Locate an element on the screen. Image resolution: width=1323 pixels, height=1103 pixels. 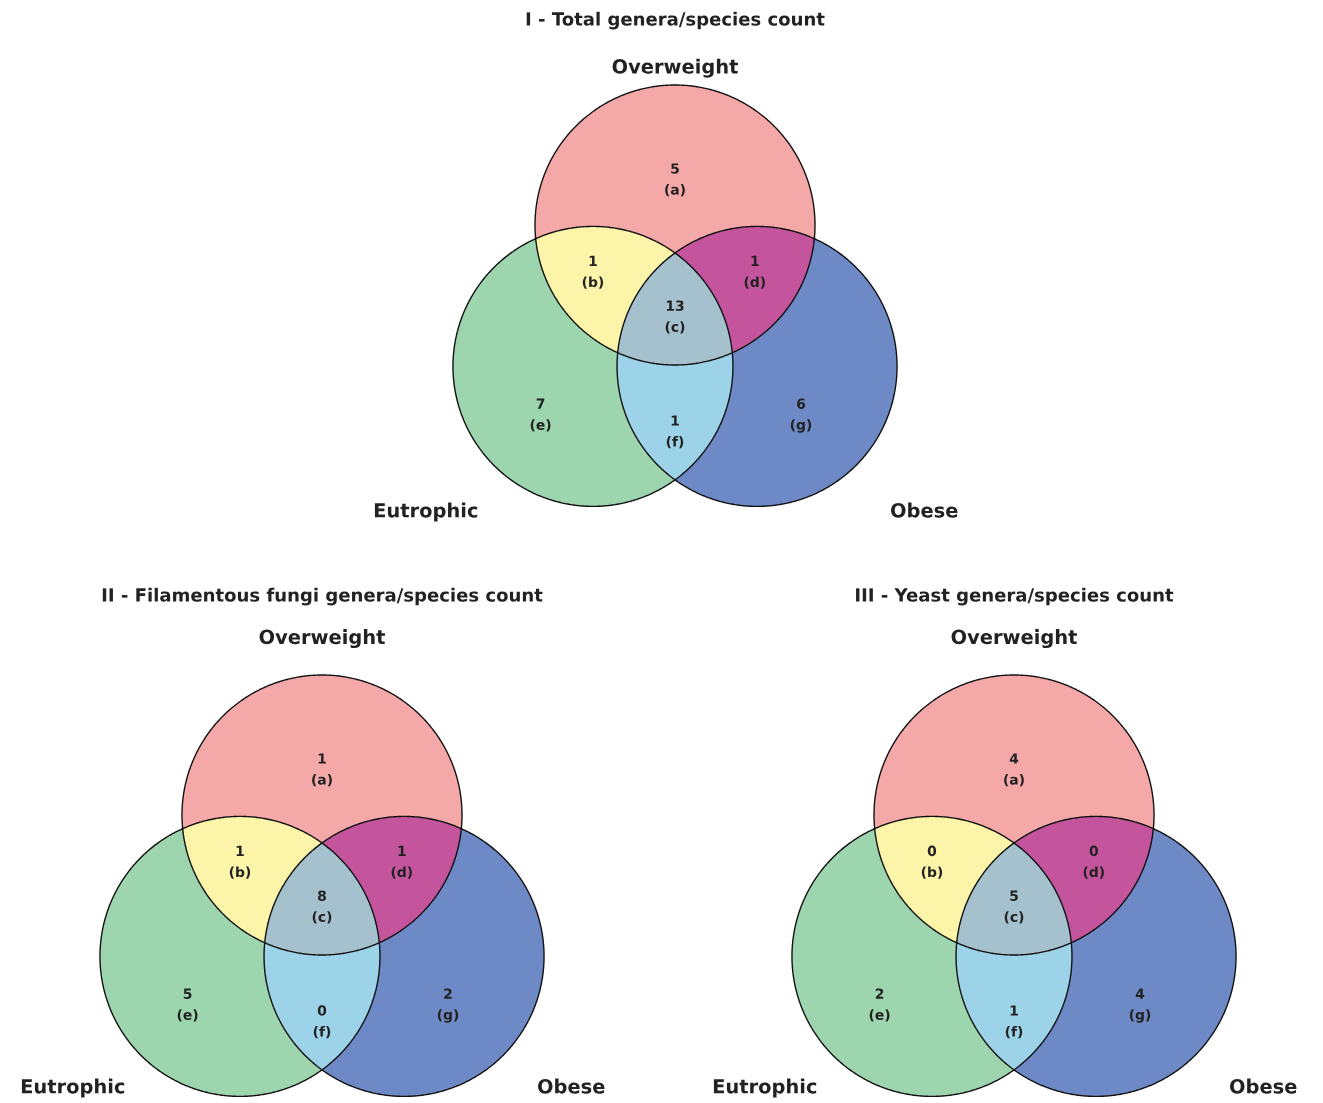
text: III - Yeast genera/species count is located at coordinates (1015, 596).